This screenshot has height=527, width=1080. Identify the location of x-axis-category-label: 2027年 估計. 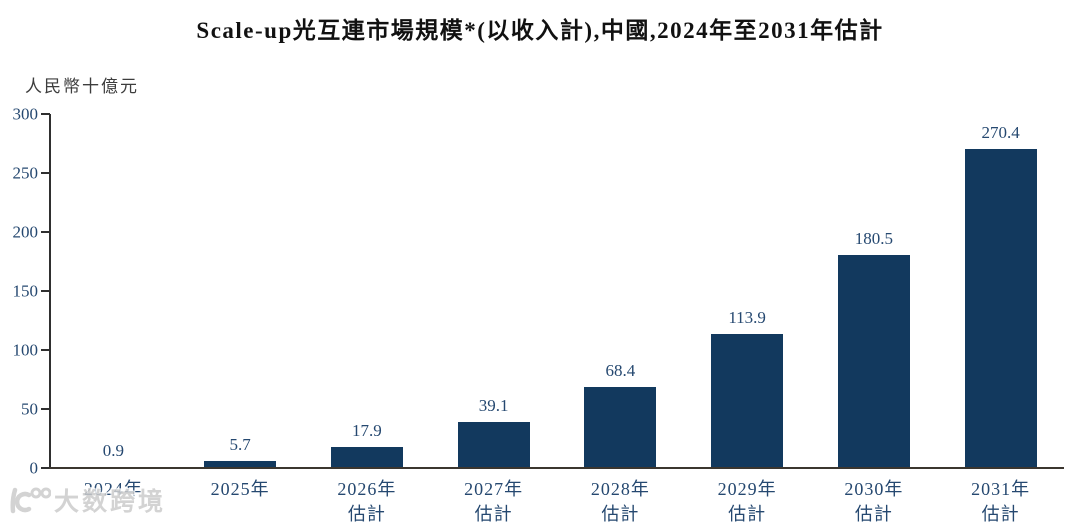
(494, 501).